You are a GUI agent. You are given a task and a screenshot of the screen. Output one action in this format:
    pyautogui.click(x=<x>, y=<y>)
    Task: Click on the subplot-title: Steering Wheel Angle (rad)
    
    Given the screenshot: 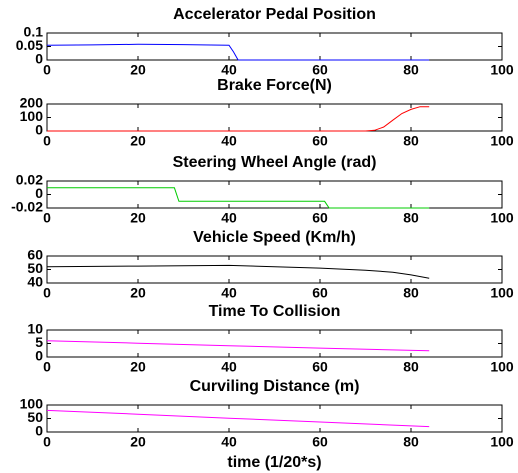 What is the action you would take?
    pyautogui.click(x=275, y=162)
    